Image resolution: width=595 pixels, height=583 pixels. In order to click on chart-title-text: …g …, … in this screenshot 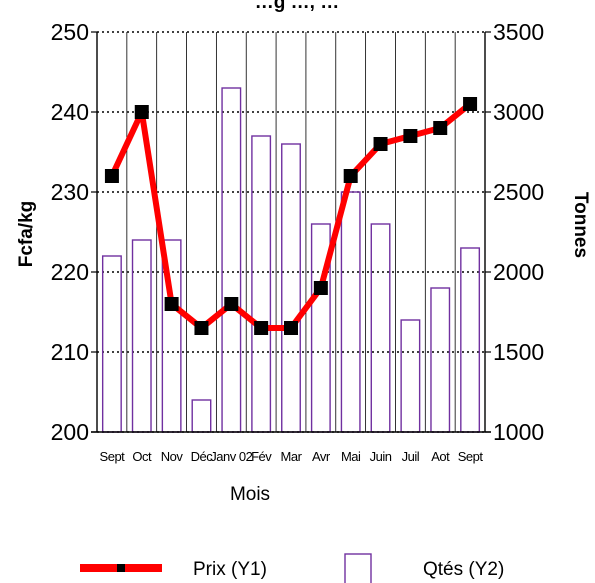, I will do `click(297, 6)`.